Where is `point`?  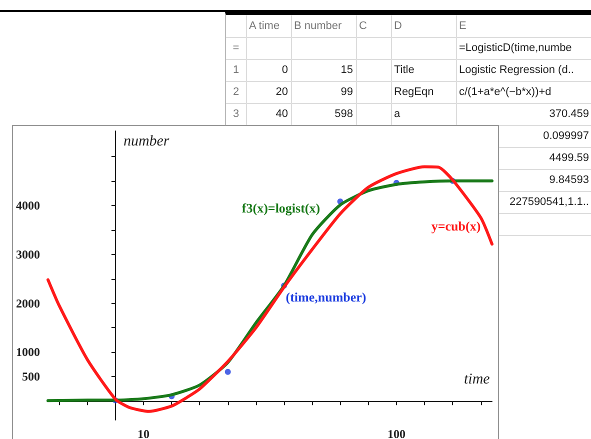 point is located at coordinates (227, 371).